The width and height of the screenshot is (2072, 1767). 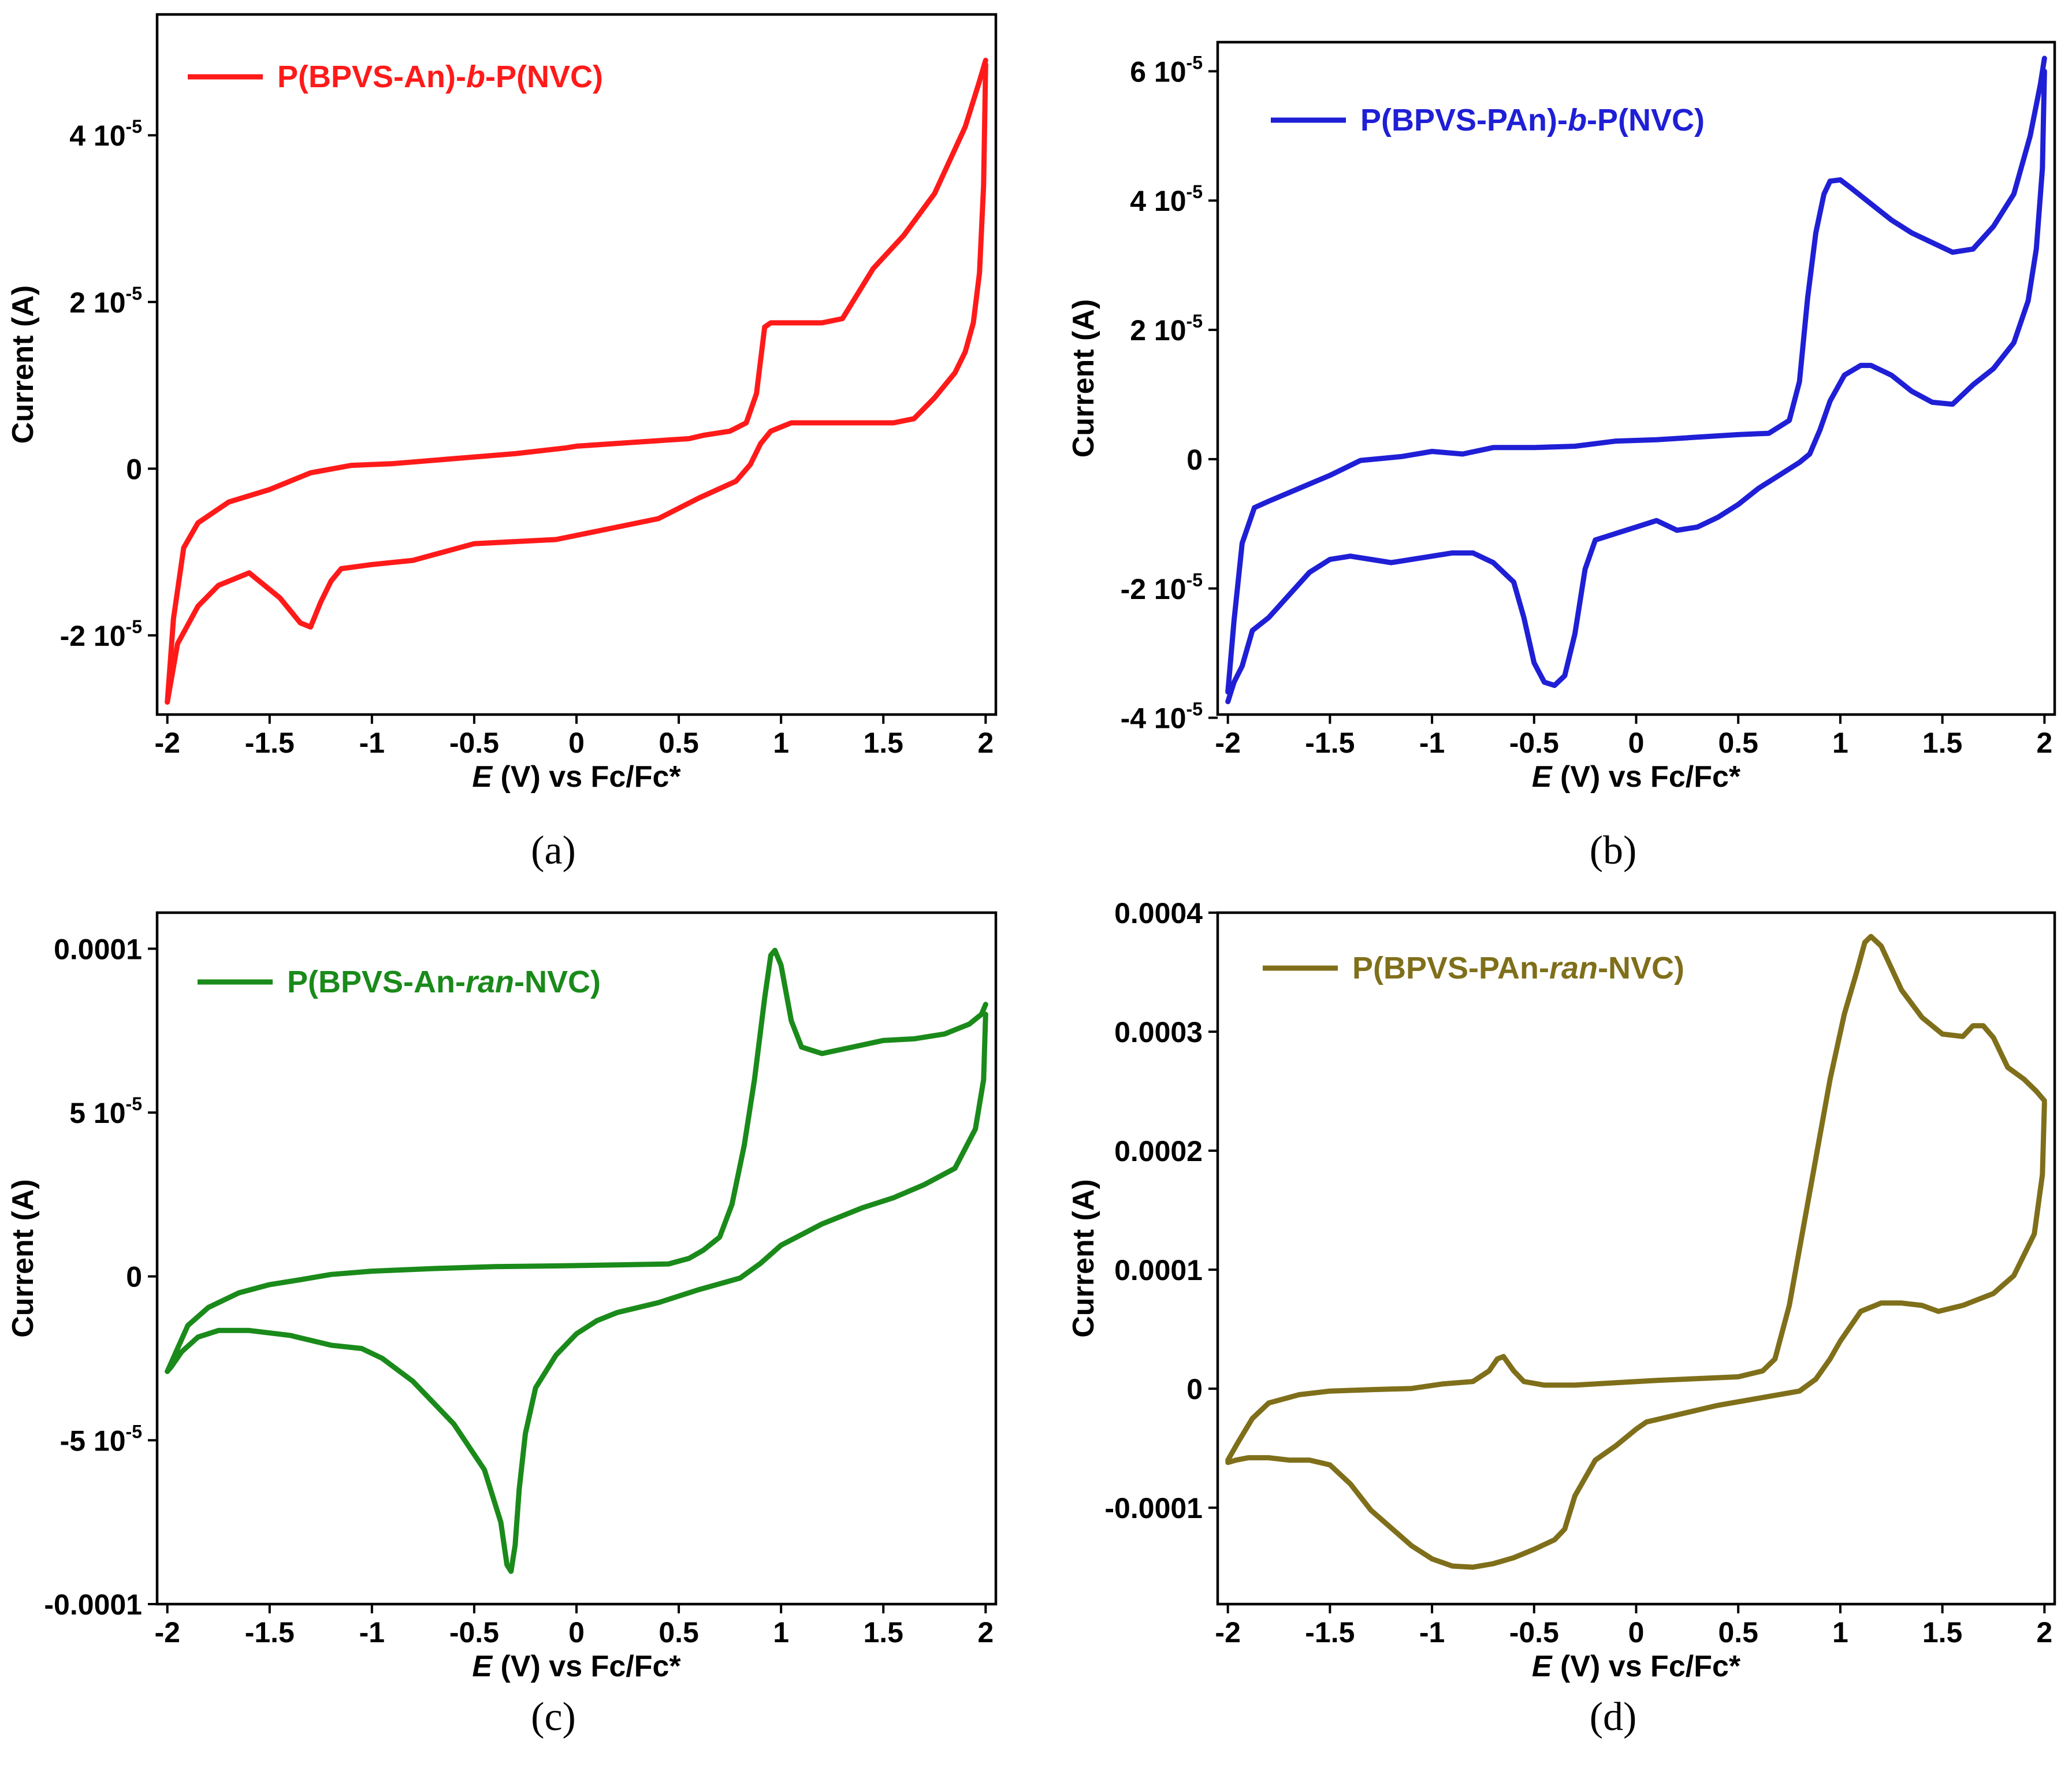 I want to click on legend-label: P(BPVS-An)-b-P(NVC), so click(x=440, y=76).